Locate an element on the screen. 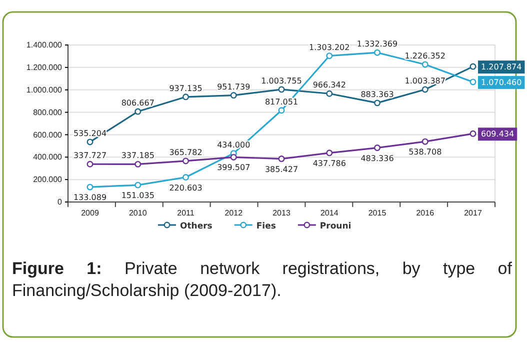 Image resolution: width=527 pixels, height=342 pixels. data-label: 1.303.202 is located at coordinates (329, 47).